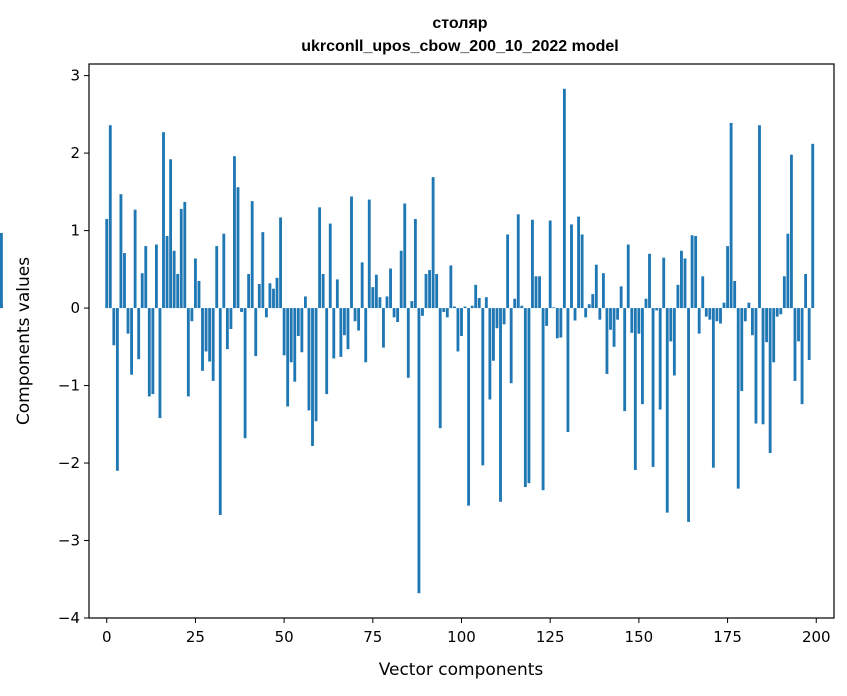  Describe the element at coordinates (75, 231) in the screenshot. I see `y-tick-label: 1` at that location.